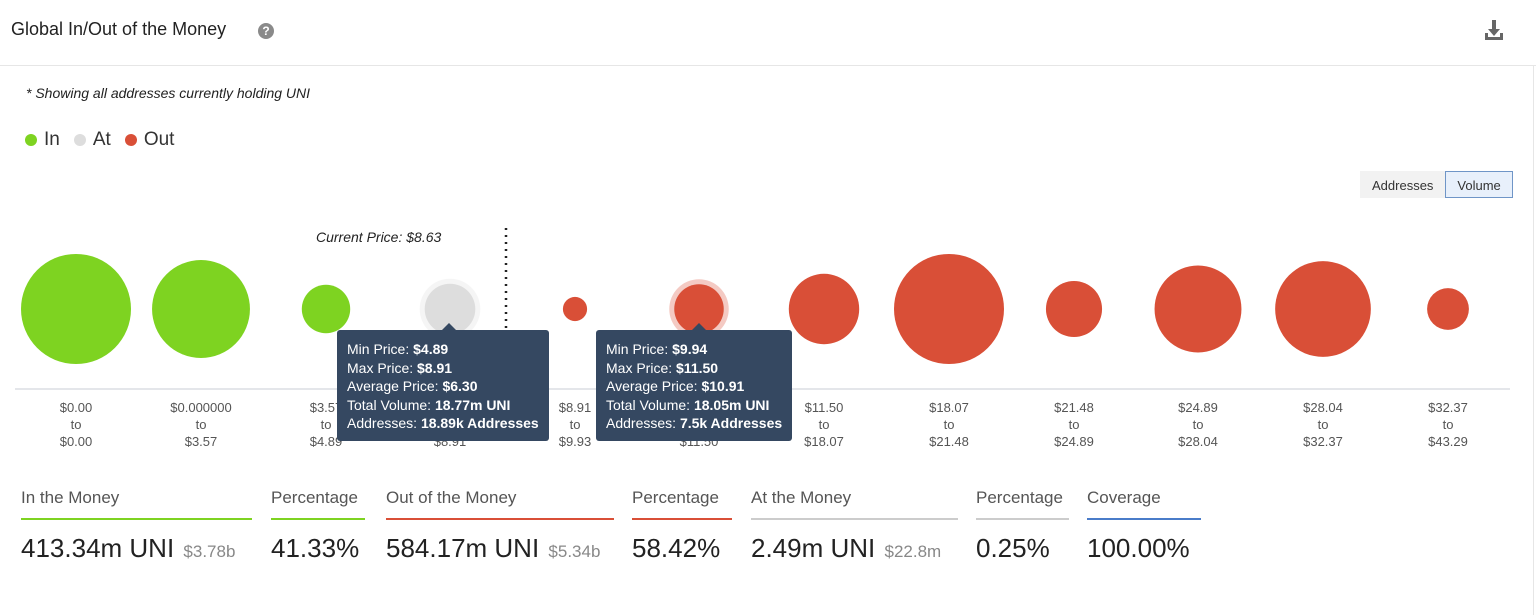 This screenshot has height=615, width=1536. What do you see at coordinates (657, 349) in the screenshot?
I see `tooltip-row: Min Price: $9.94` at bounding box center [657, 349].